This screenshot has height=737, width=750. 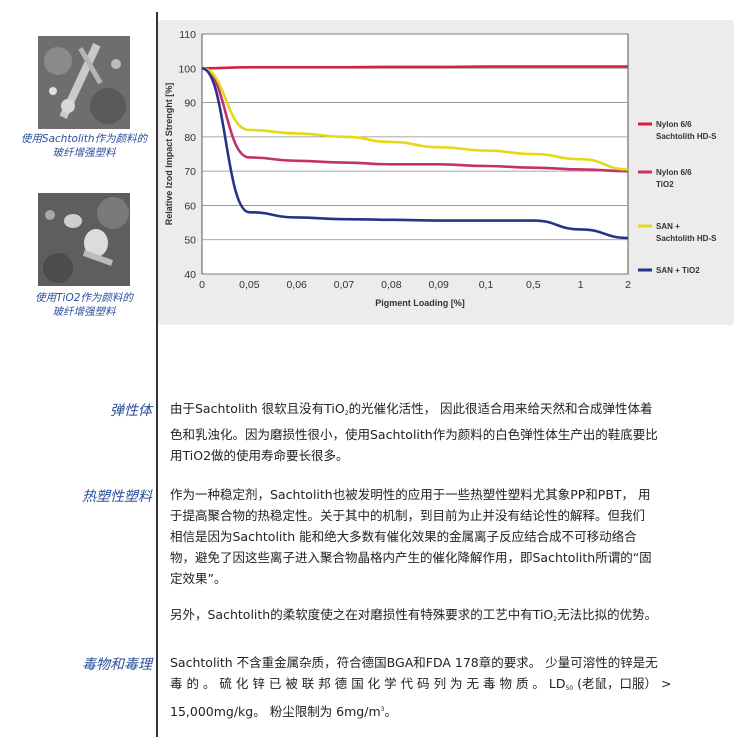 What do you see at coordinates (678, 270) in the screenshot?
I see `legend-label: SAN + TiO2` at bounding box center [678, 270].